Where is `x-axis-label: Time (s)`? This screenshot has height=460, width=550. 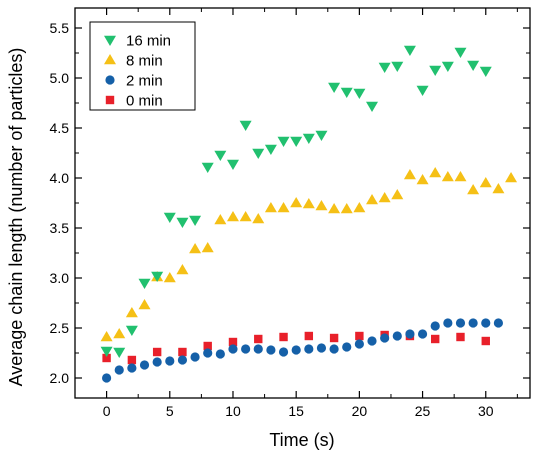
x-axis-label: Time (s) is located at coordinates (301, 440).